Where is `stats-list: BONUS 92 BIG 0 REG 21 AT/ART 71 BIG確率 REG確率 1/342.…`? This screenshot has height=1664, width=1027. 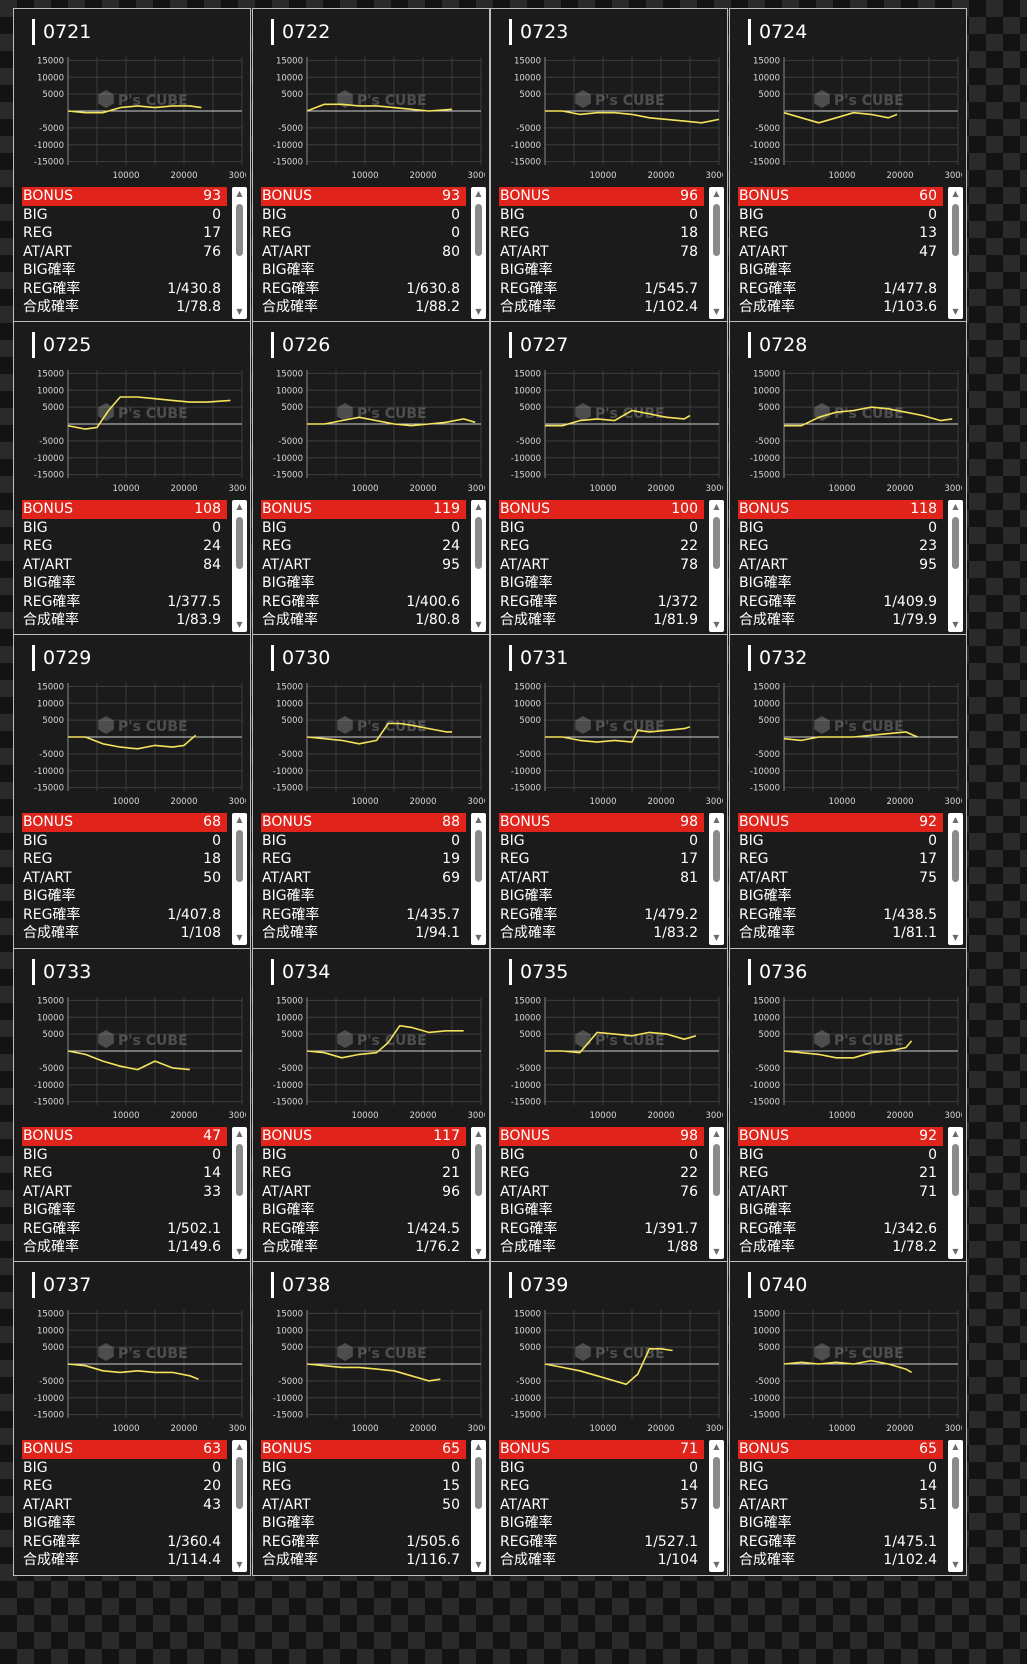 stats-list: BONUS 92 BIG 0 REG 21 AT/ART 71 BIG確率 REG確率 1/342.… is located at coordinates (852, 1194).